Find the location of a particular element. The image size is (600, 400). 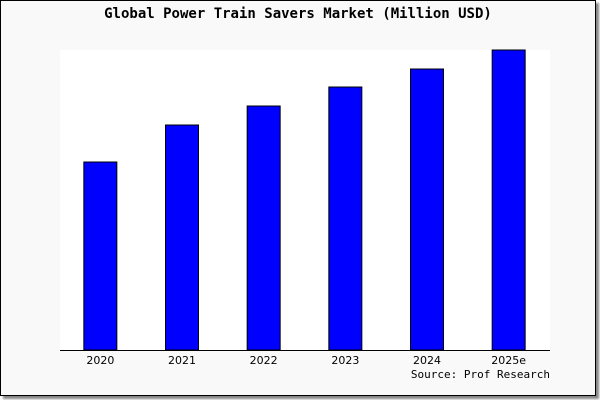

bar-2020 is located at coordinates (100, 256).